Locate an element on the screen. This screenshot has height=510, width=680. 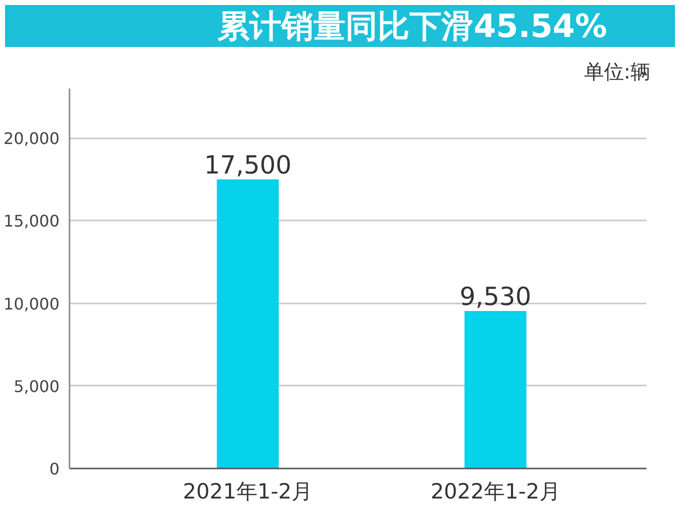
x-tick-label: 2021年1-2月 is located at coordinates (247, 492).